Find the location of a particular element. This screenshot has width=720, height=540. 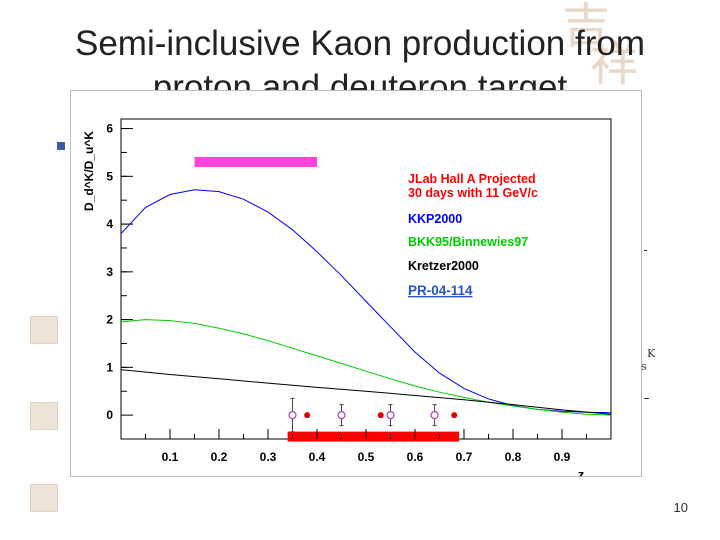

y-axis-label: D_d^K/D_u^K is located at coordinates (89, 171).